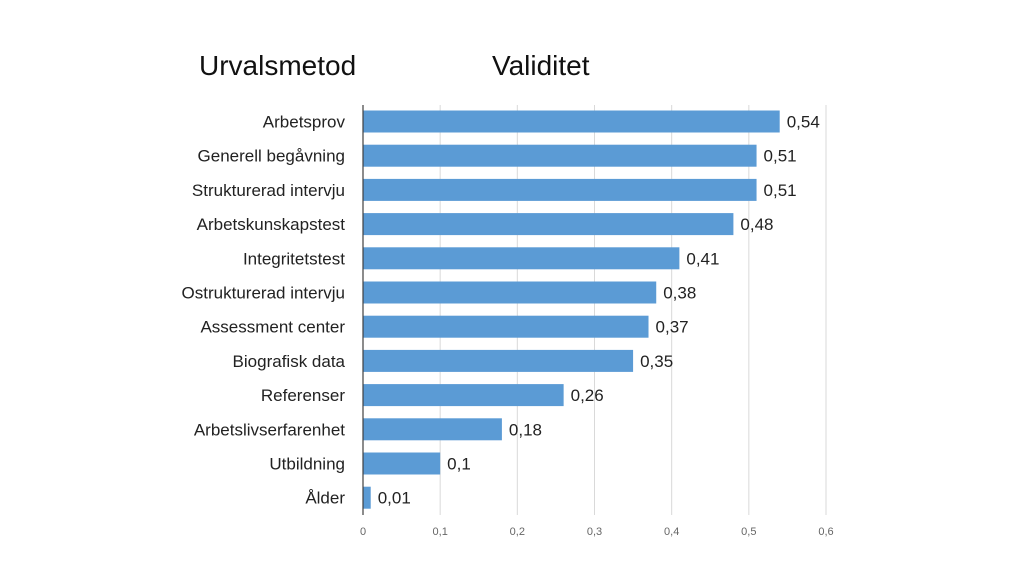  Describe the element at coordinates (289, 361) in the screenshot. I see `category-label: Biografisk data` at that location.